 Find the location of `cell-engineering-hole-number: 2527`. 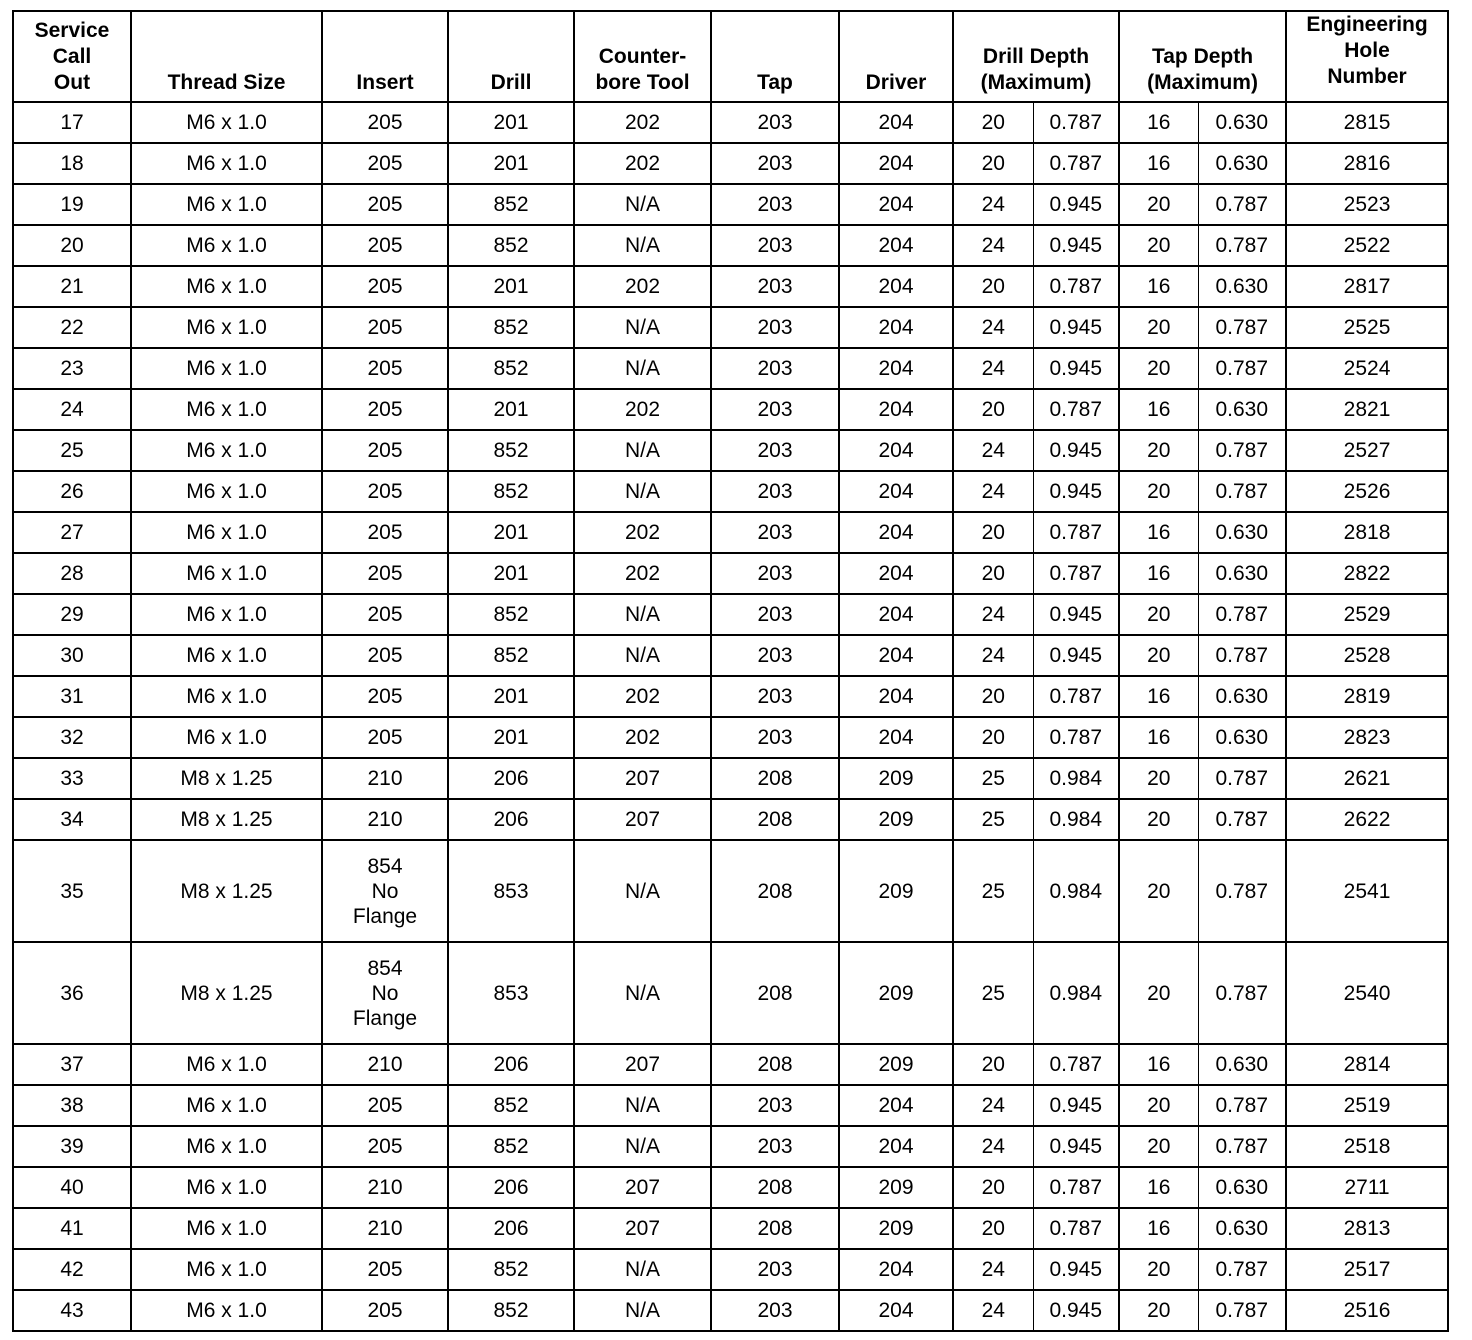

cell-engineering-hole-number: 2527 is located at coordinates (1367, 450).